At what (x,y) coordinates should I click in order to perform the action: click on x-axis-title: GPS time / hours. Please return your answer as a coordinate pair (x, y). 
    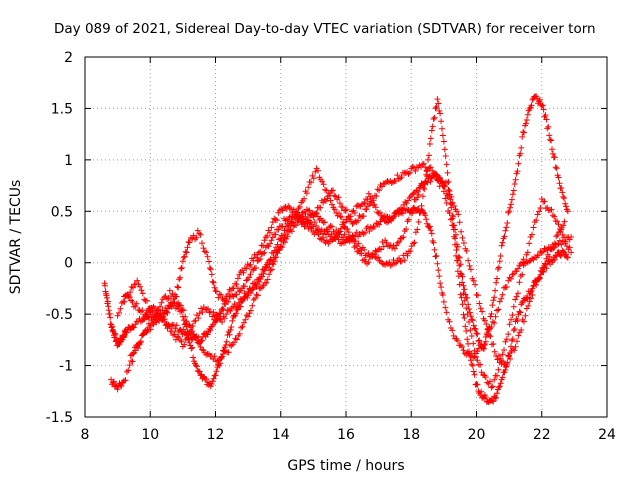
    Looking at the image, I should click on (345, 466).